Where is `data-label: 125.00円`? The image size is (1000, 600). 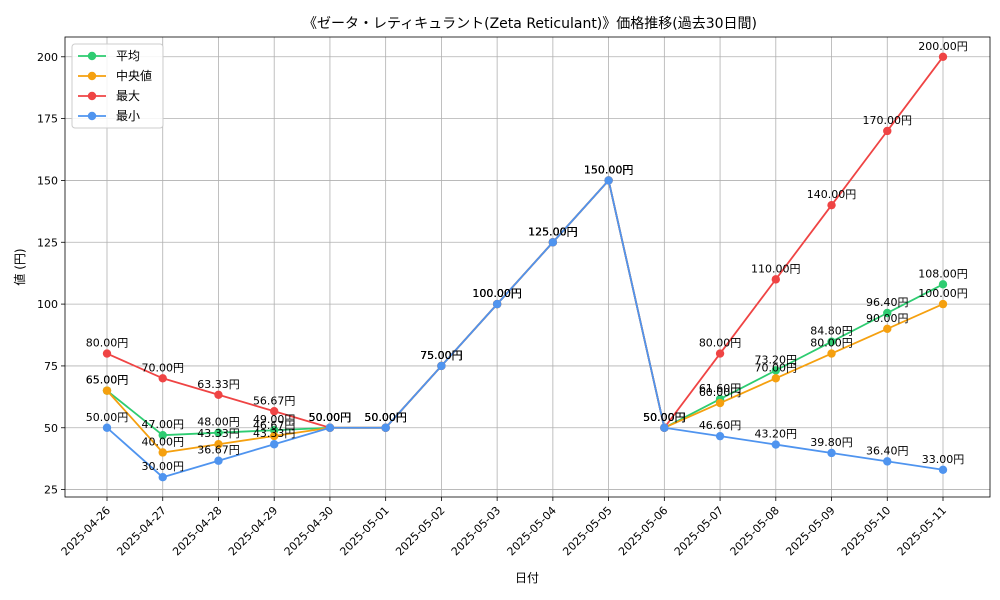
data-label: 125.00円 is located at coordinates (553, 231).